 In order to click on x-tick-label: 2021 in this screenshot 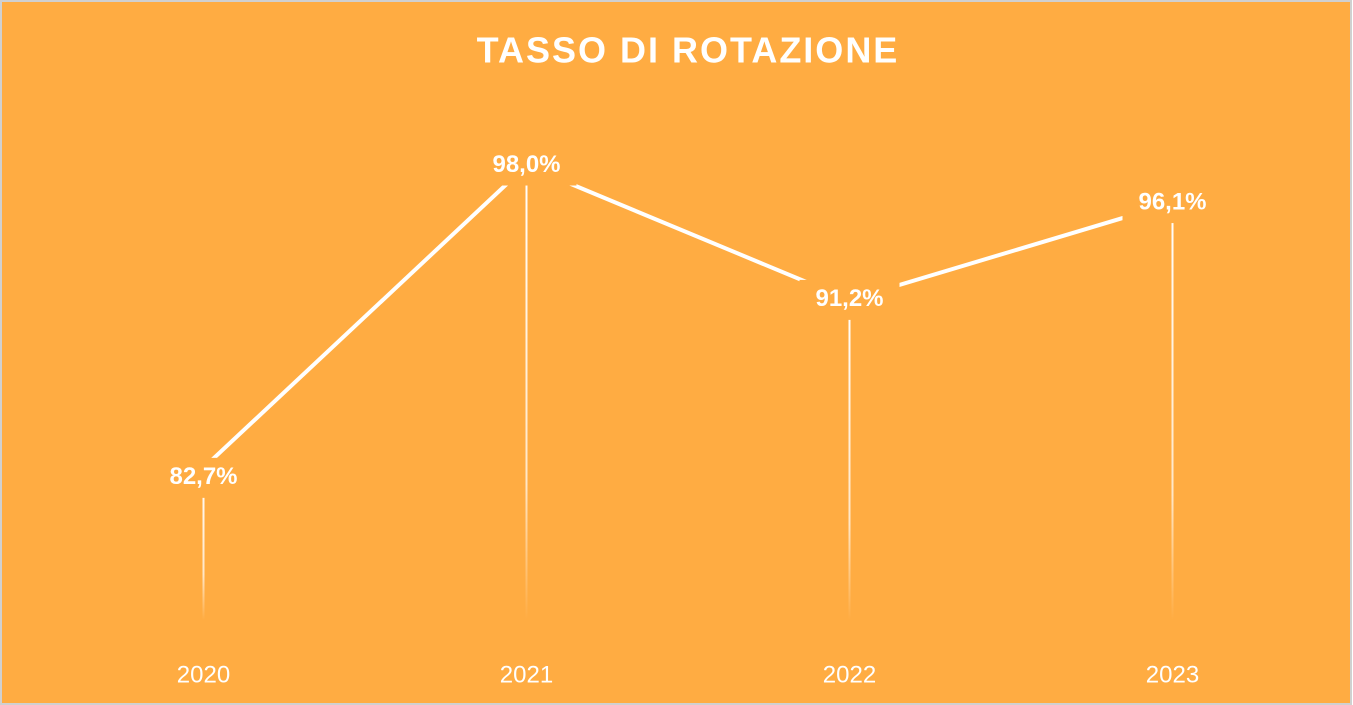, I will do `click(526, 674)`.